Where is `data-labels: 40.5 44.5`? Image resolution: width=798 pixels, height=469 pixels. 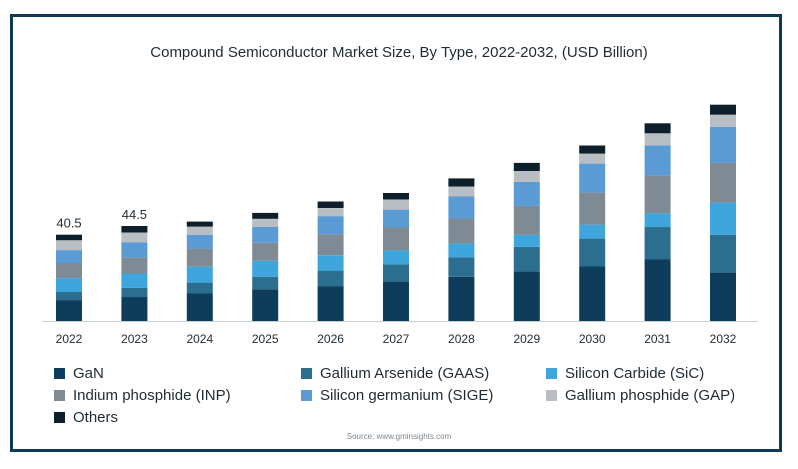 data-labels: 40.5 44.5 is located at coordinates (101, 219).